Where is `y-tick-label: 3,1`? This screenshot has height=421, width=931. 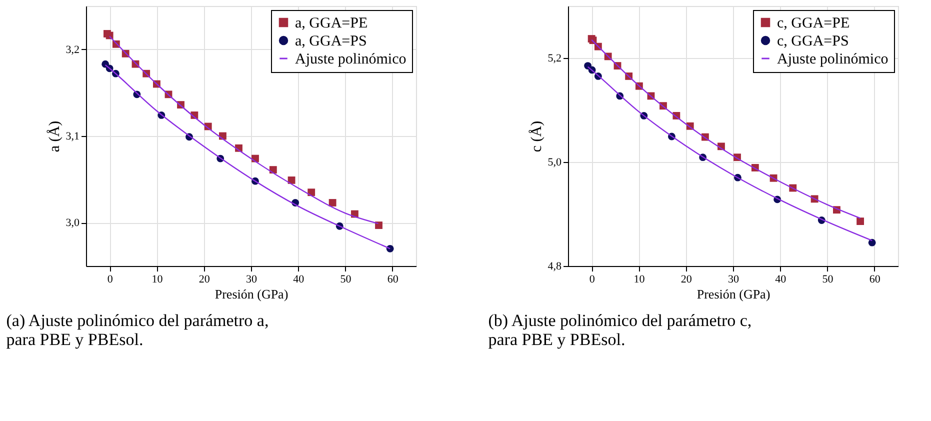
y-tick-label: 3,1 is located at coordinates (73, 136).